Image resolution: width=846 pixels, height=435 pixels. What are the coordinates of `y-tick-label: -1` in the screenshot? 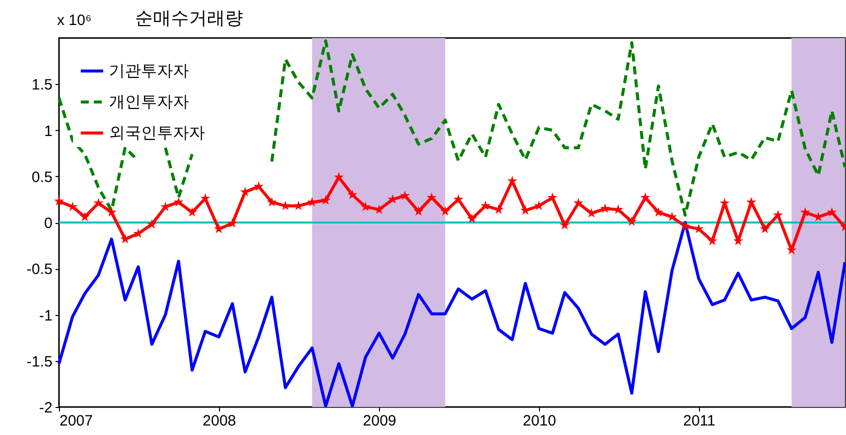 It's located at (45, 315).